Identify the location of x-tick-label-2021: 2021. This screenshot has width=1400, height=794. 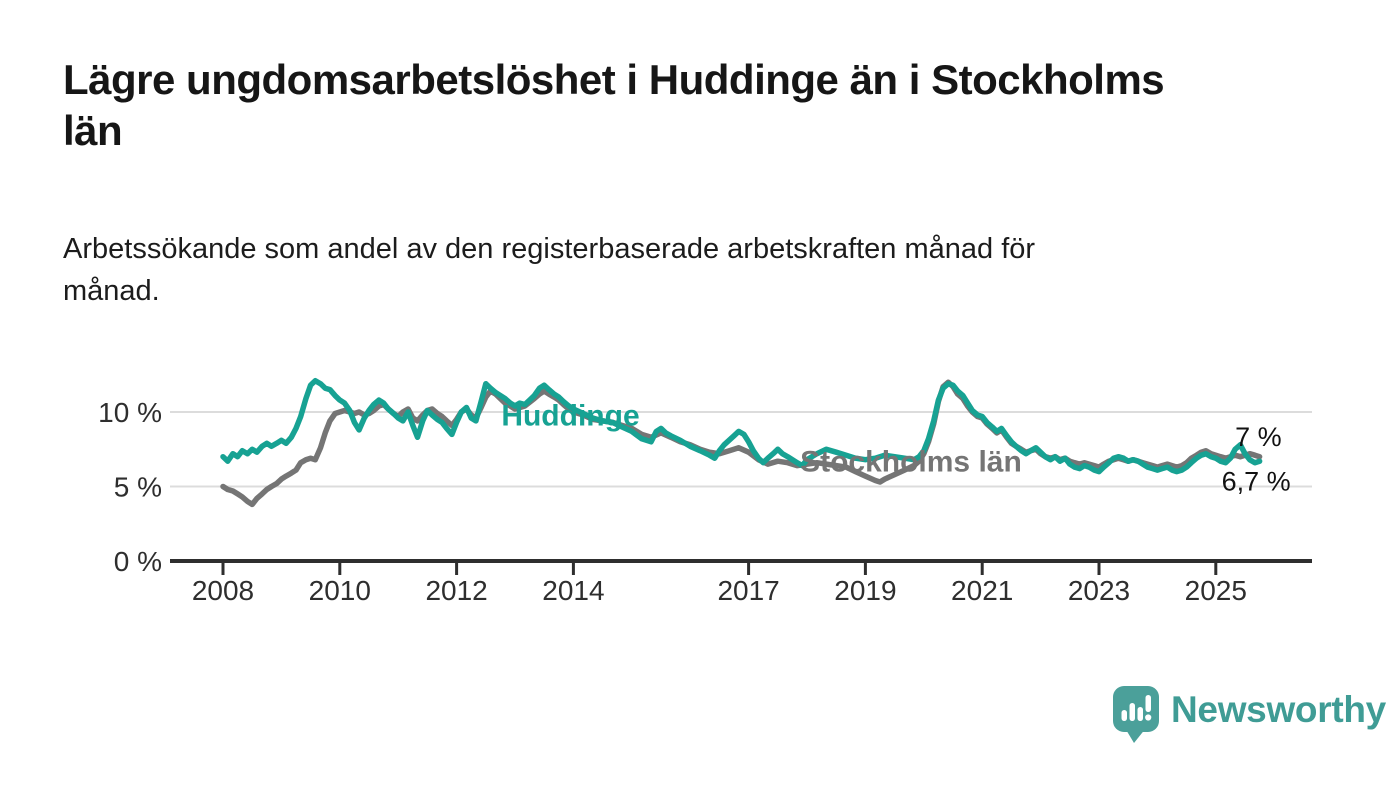
(982, 590).